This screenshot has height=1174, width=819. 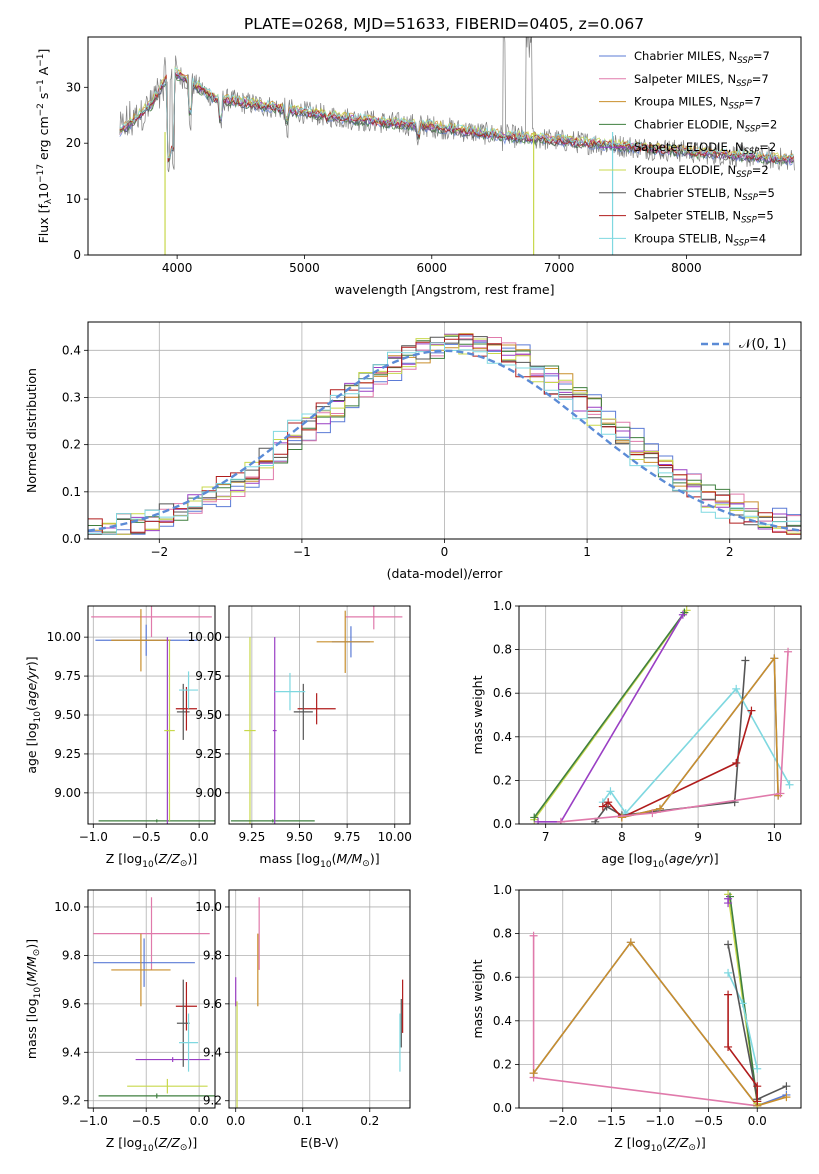 I want to click on y-tick-label: 10.00, so click(x=64, y=637).